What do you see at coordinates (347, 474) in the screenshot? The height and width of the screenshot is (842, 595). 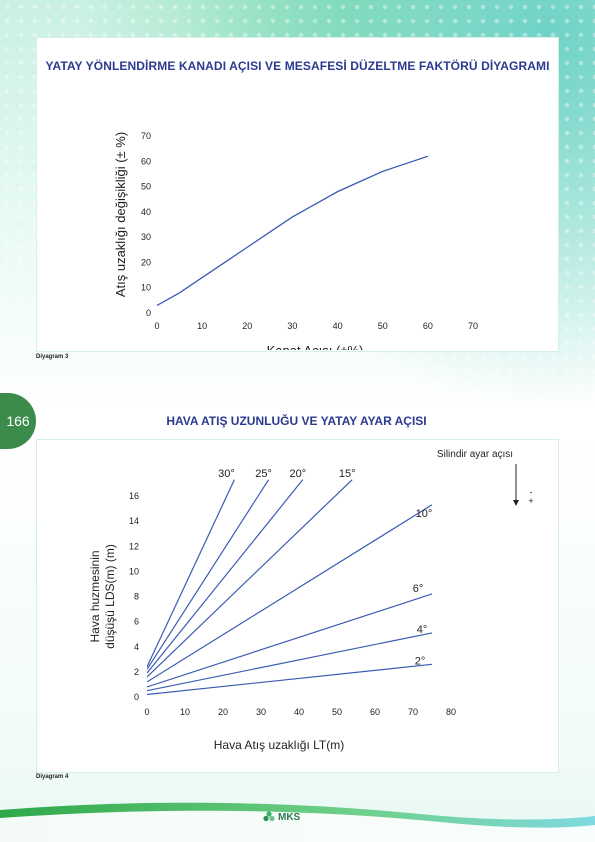 I see `series-label: 15°` at bounding box center [347, 474].